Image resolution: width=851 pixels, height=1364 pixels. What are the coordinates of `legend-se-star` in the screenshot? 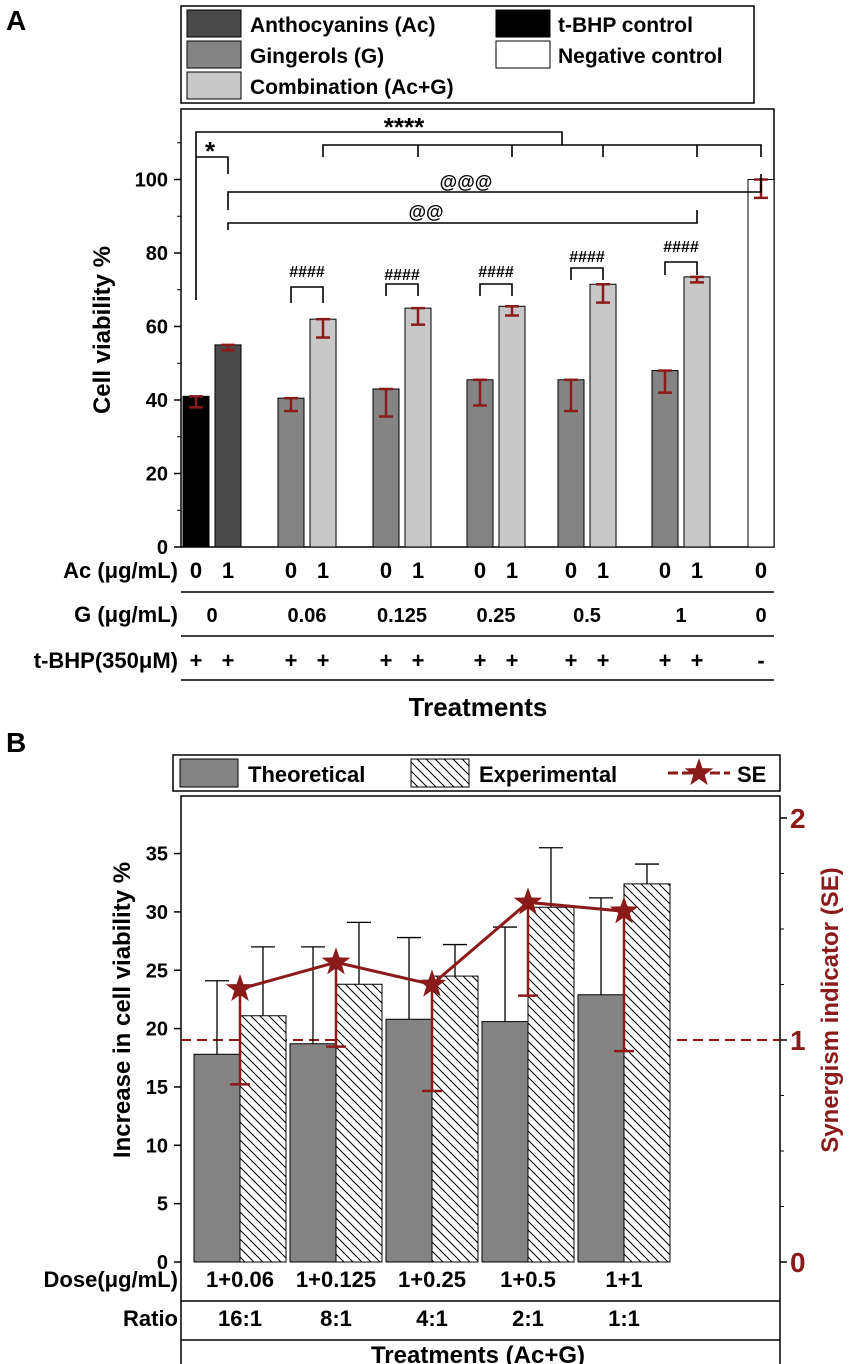 It's located at (699, 772).